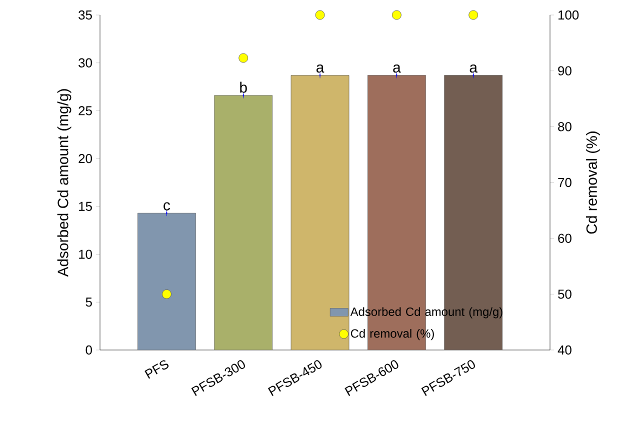  I want to click on y-tick-label: 20, so click(85, 159).